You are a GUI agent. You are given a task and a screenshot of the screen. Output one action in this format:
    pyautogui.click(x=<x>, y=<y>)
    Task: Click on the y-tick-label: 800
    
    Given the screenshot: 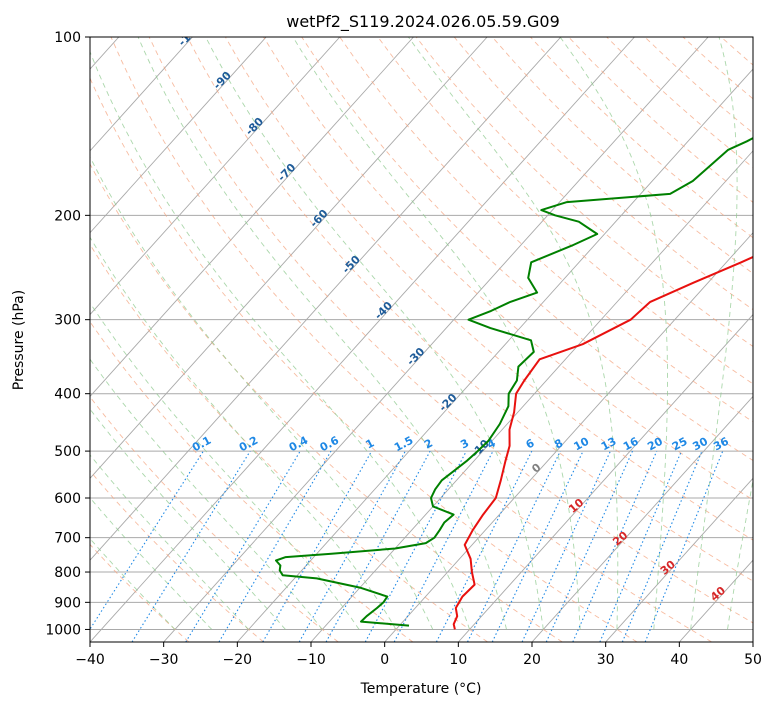 What is the action you would take?
    pyautogui.click(x=67, y=573)
    